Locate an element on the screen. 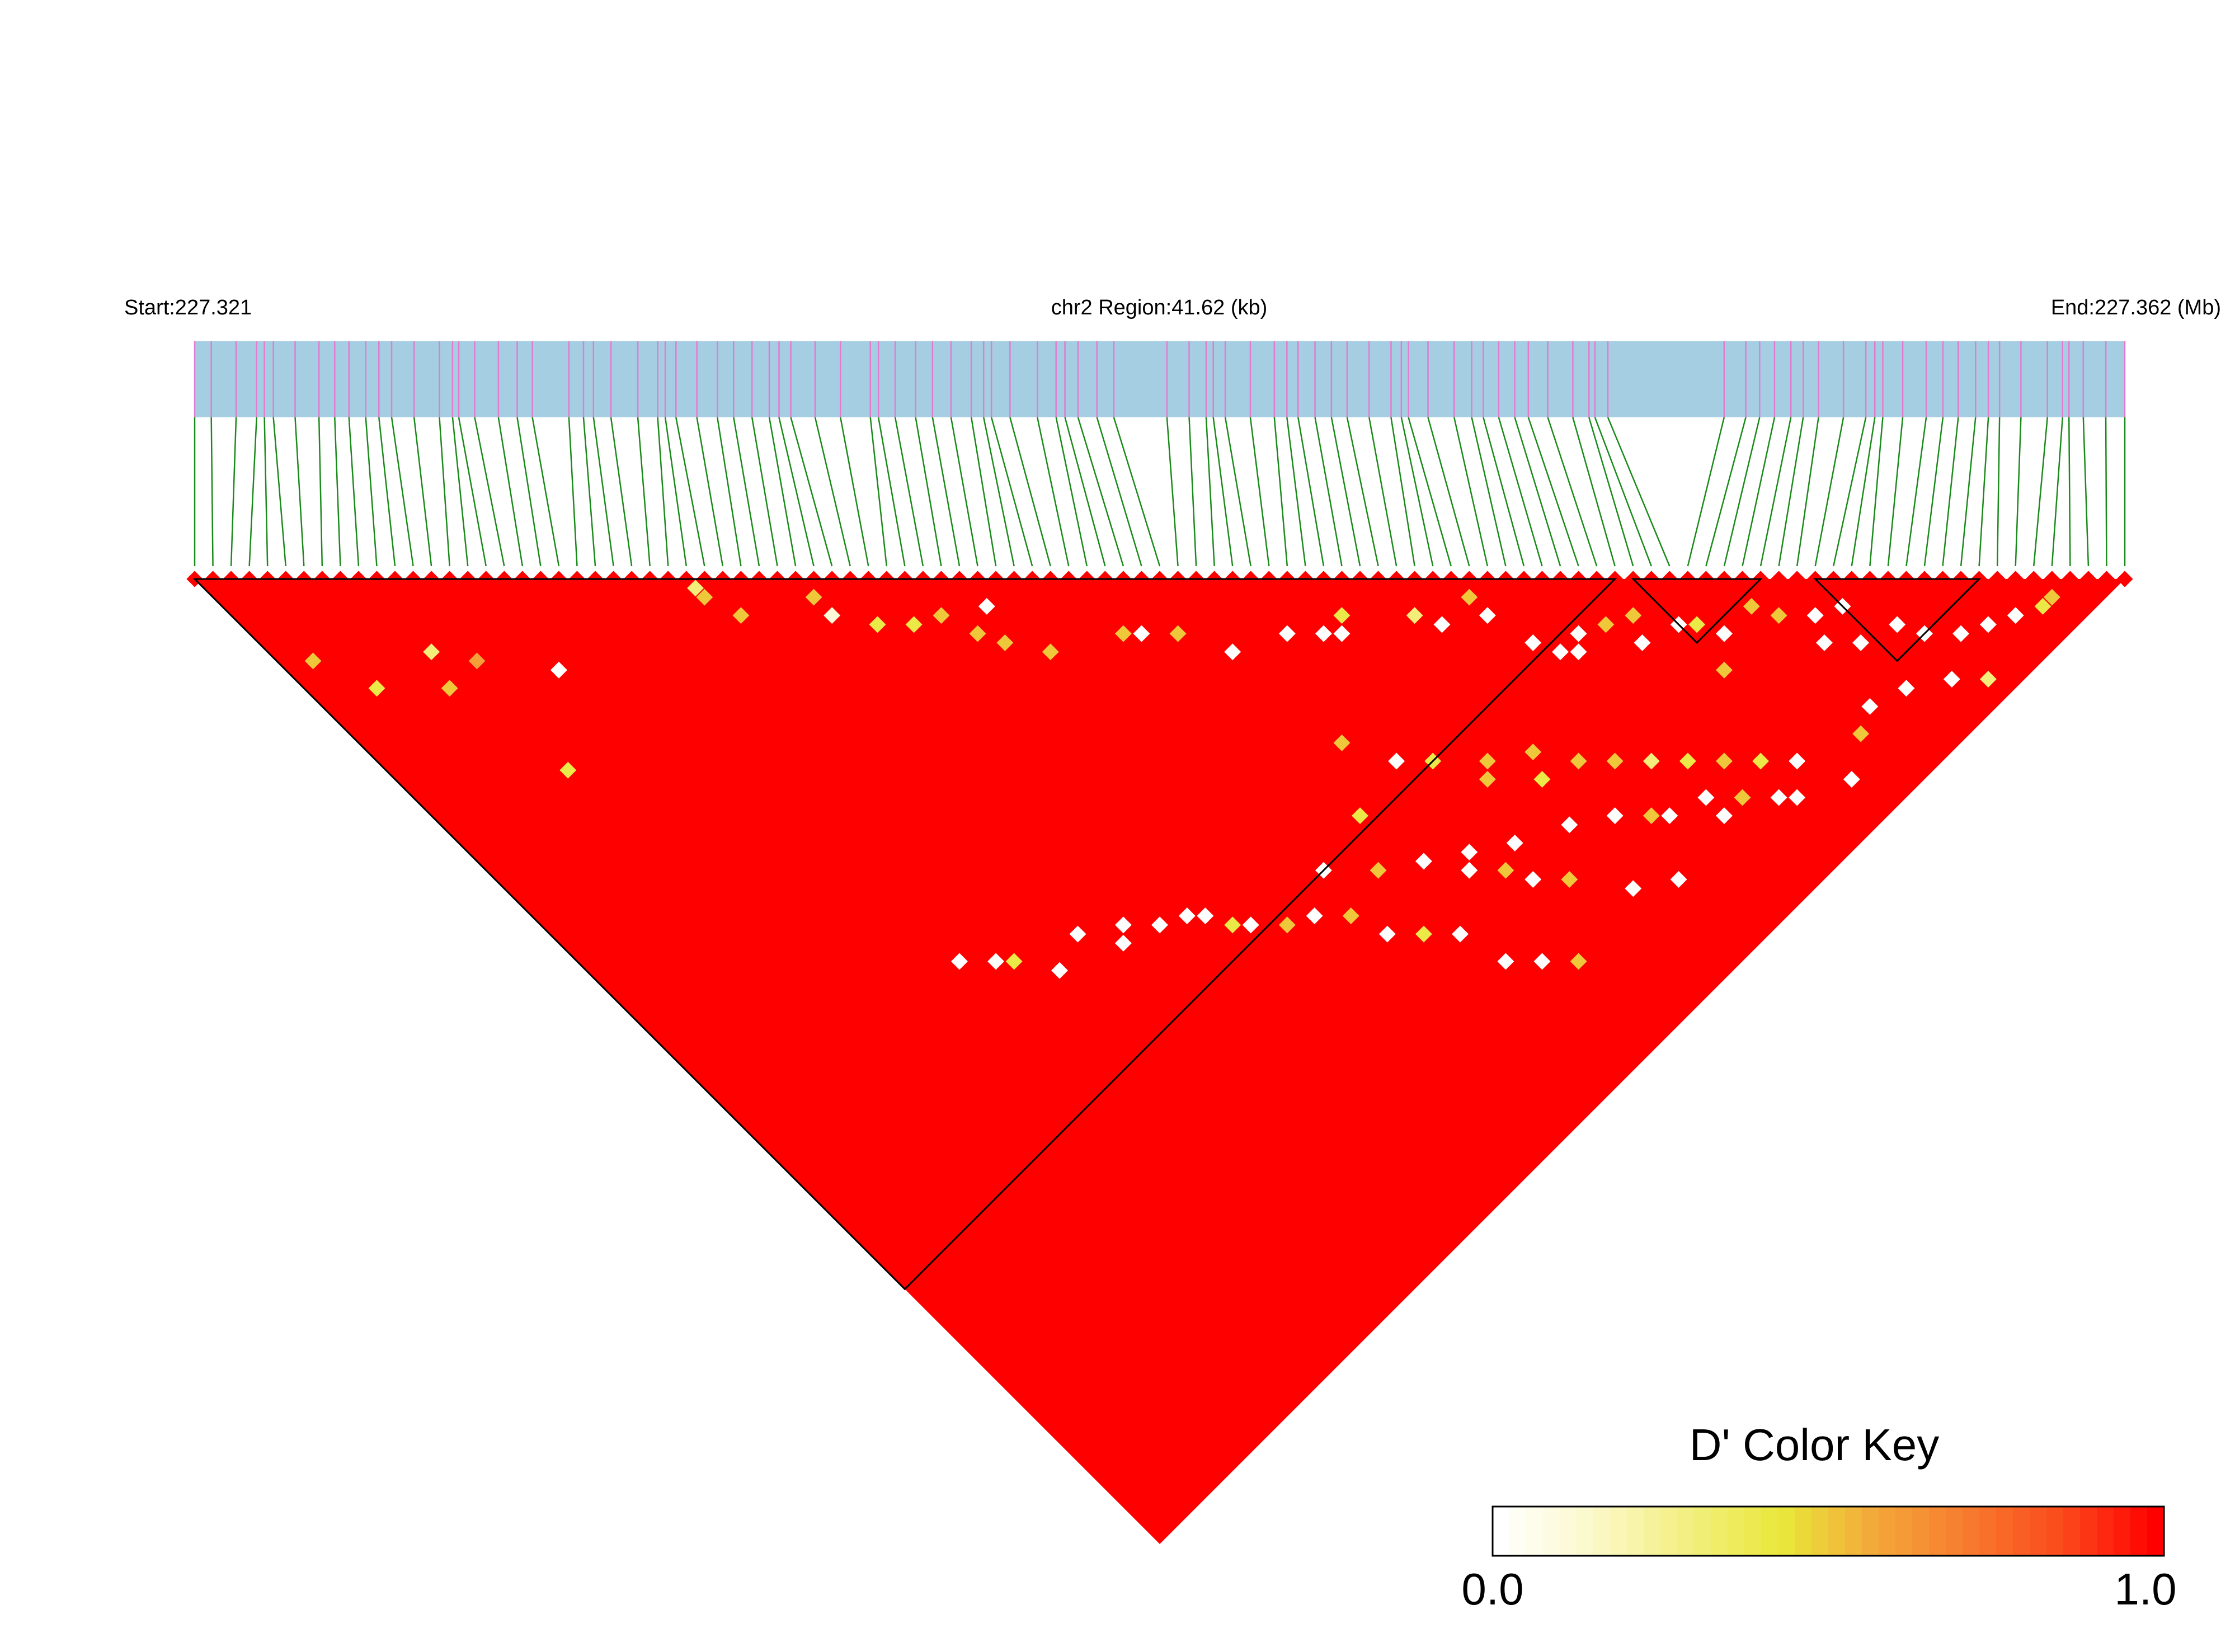 The height and width of the screenshot is (1652, 2235). region-end-label: End:227.362 (Mb) is located at coordinates (2136, 308).